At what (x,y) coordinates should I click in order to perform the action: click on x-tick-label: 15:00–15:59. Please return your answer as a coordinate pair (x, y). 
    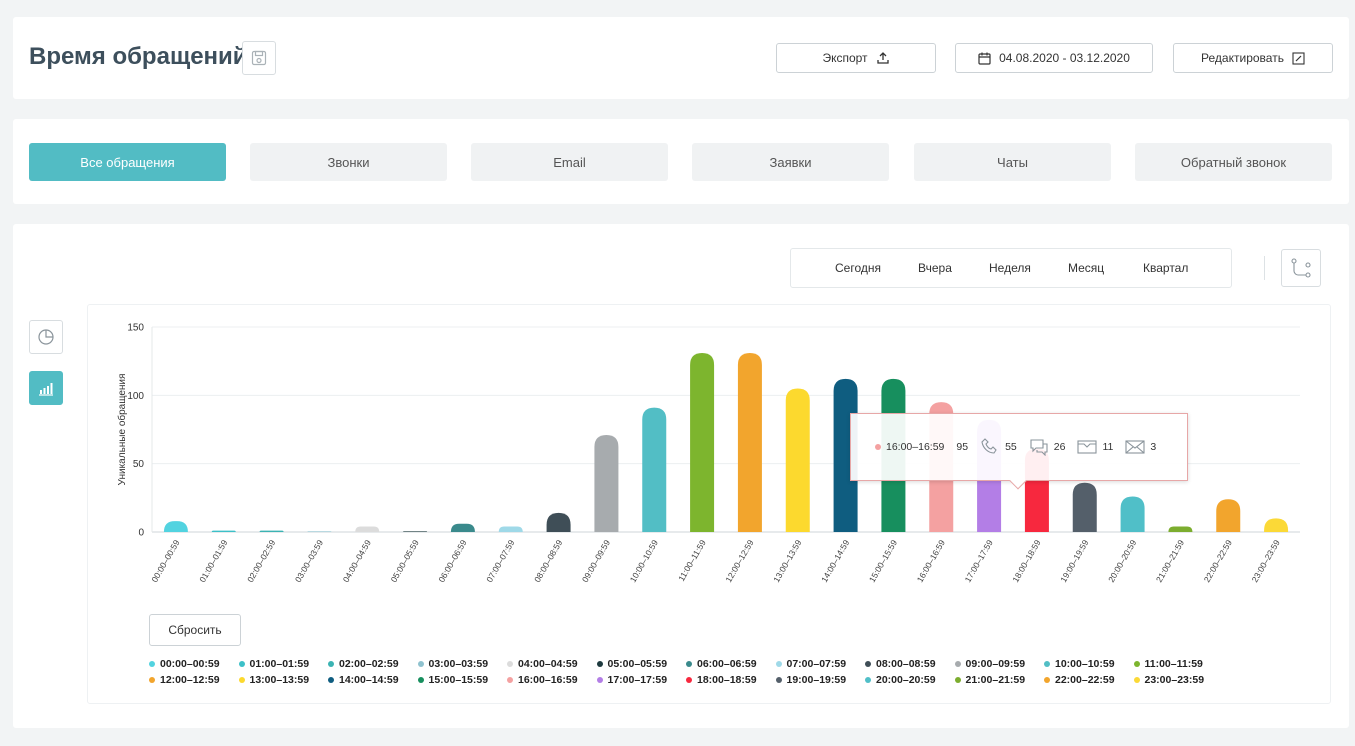
    Looking at the image, I should click on (883, 561).